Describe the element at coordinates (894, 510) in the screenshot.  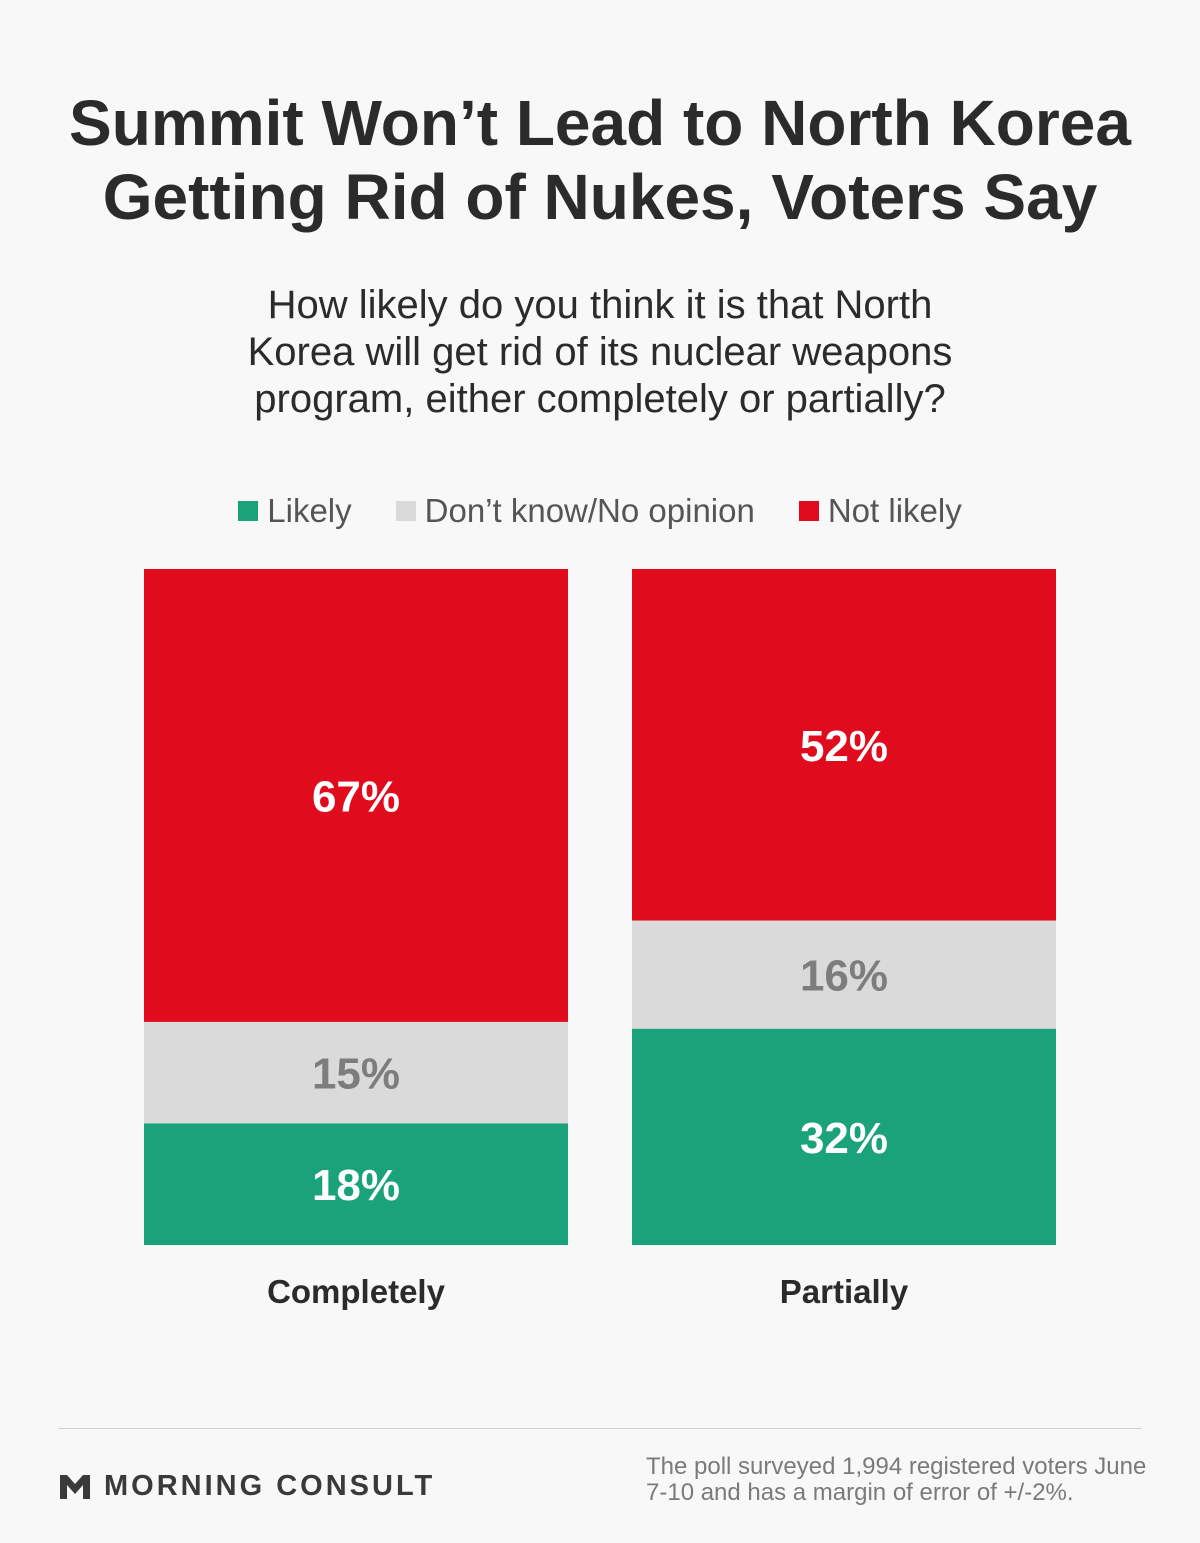
I see `legend-label-not-likely: Not likely` at that location.